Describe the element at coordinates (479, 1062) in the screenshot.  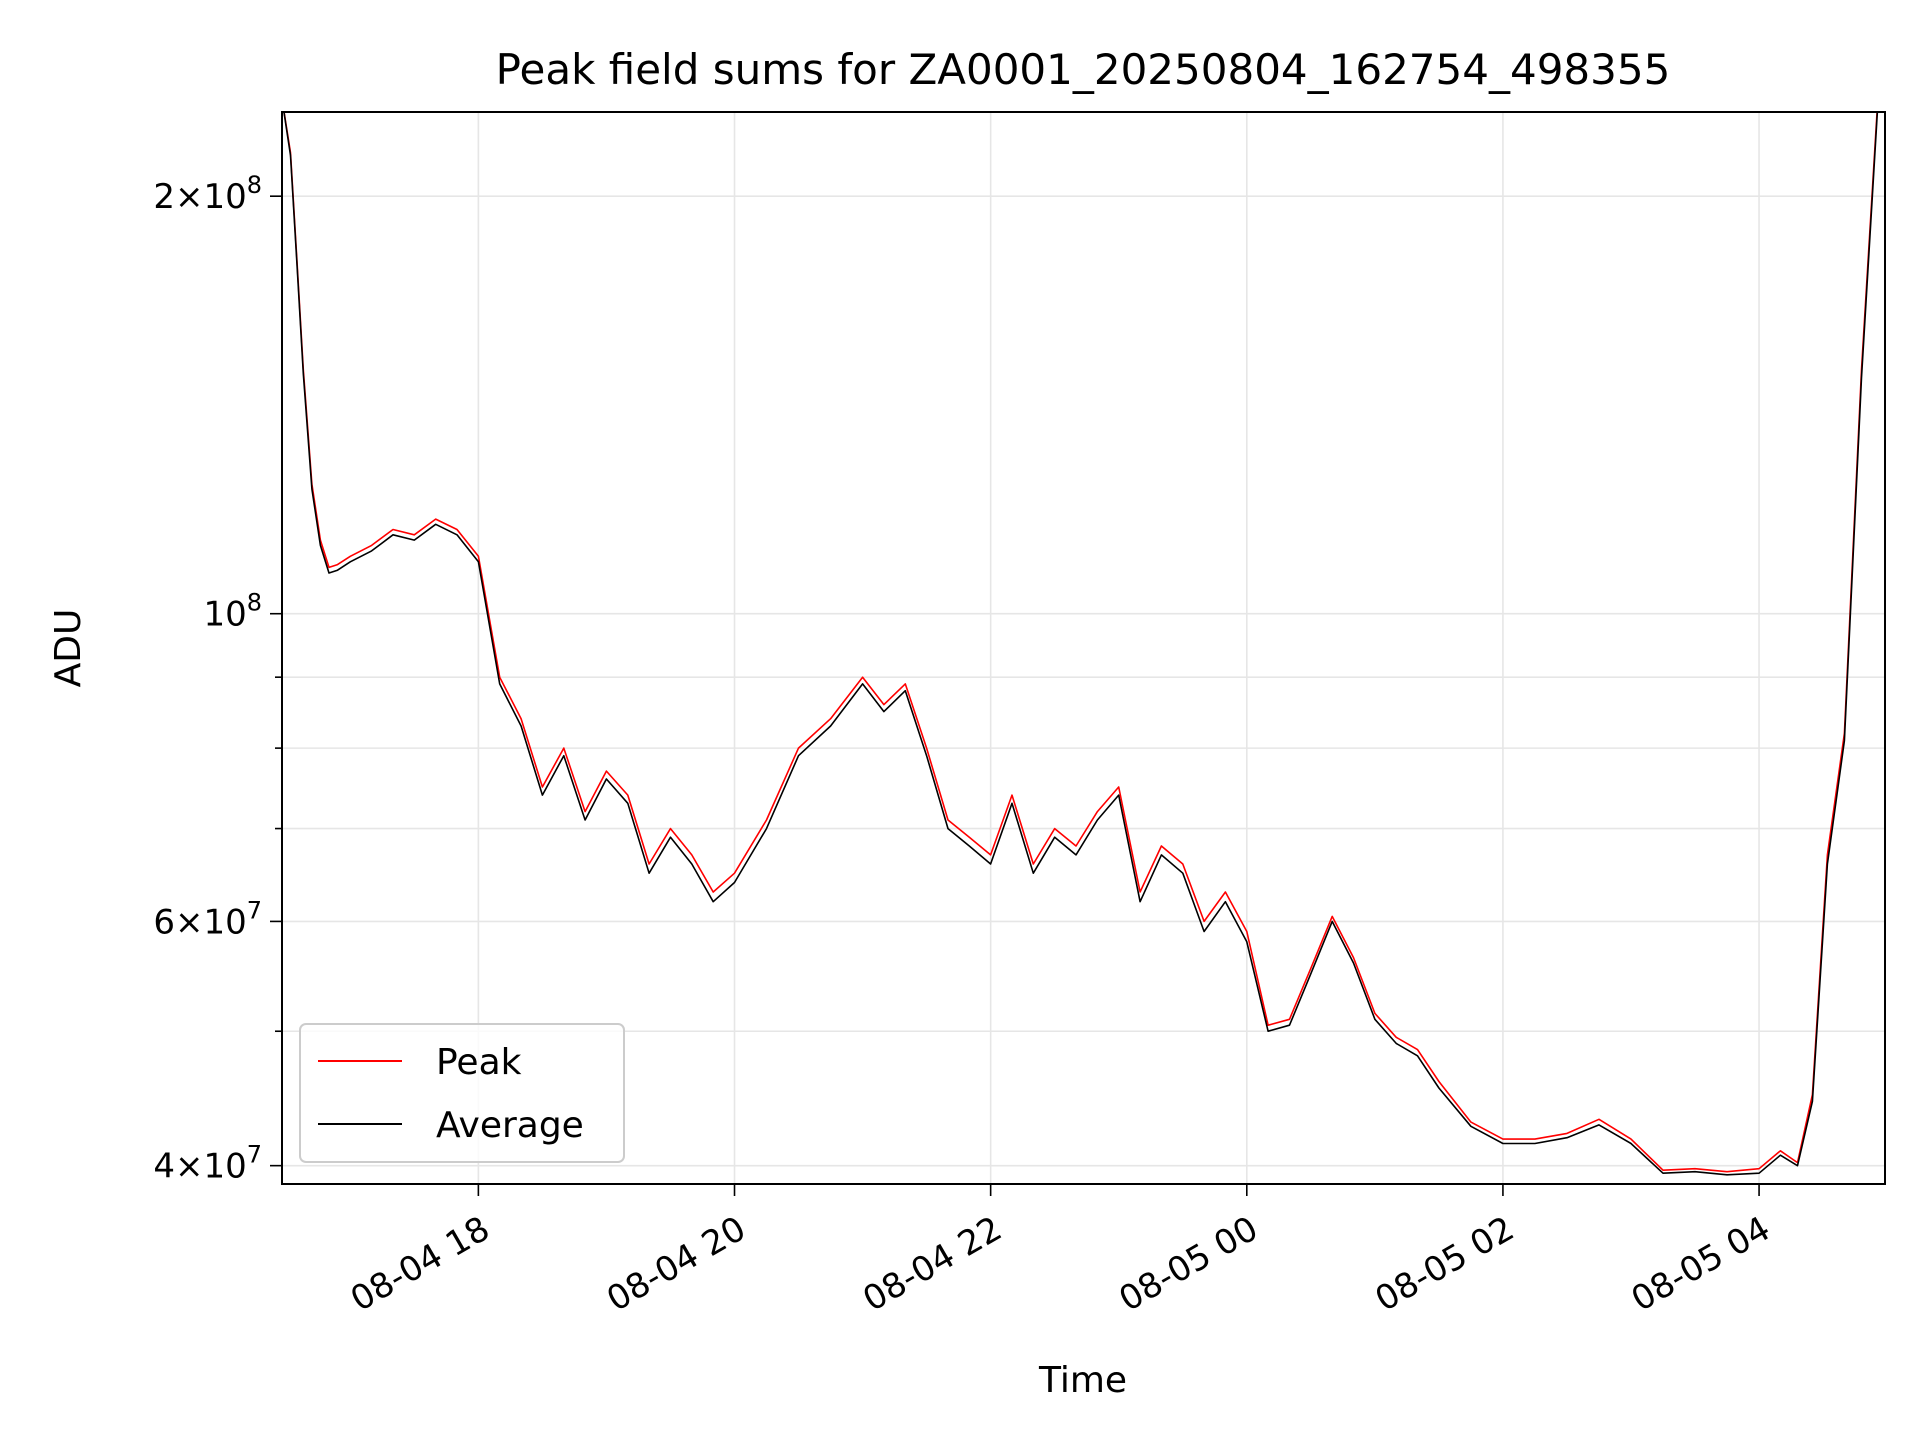
I see `legend-label-peak: Peak` at that location.